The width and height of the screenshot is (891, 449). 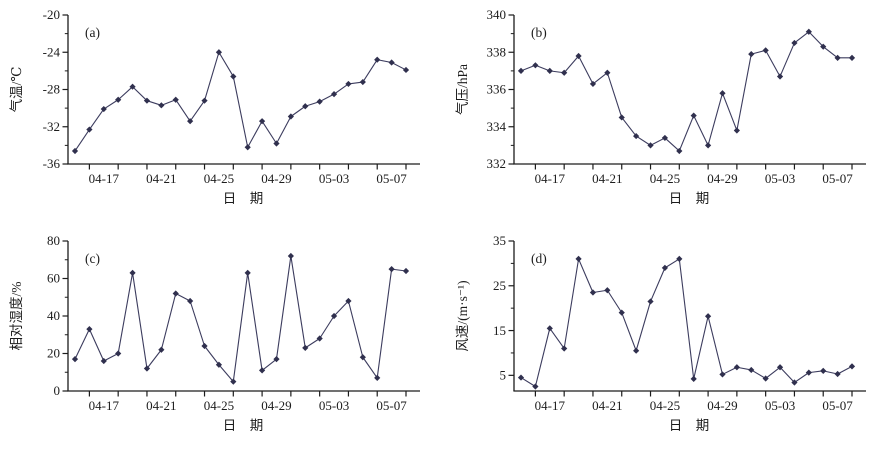 I want to click on y-tick-labels: -36 -32 -28 -24 -20, so click(x=55, y=89).